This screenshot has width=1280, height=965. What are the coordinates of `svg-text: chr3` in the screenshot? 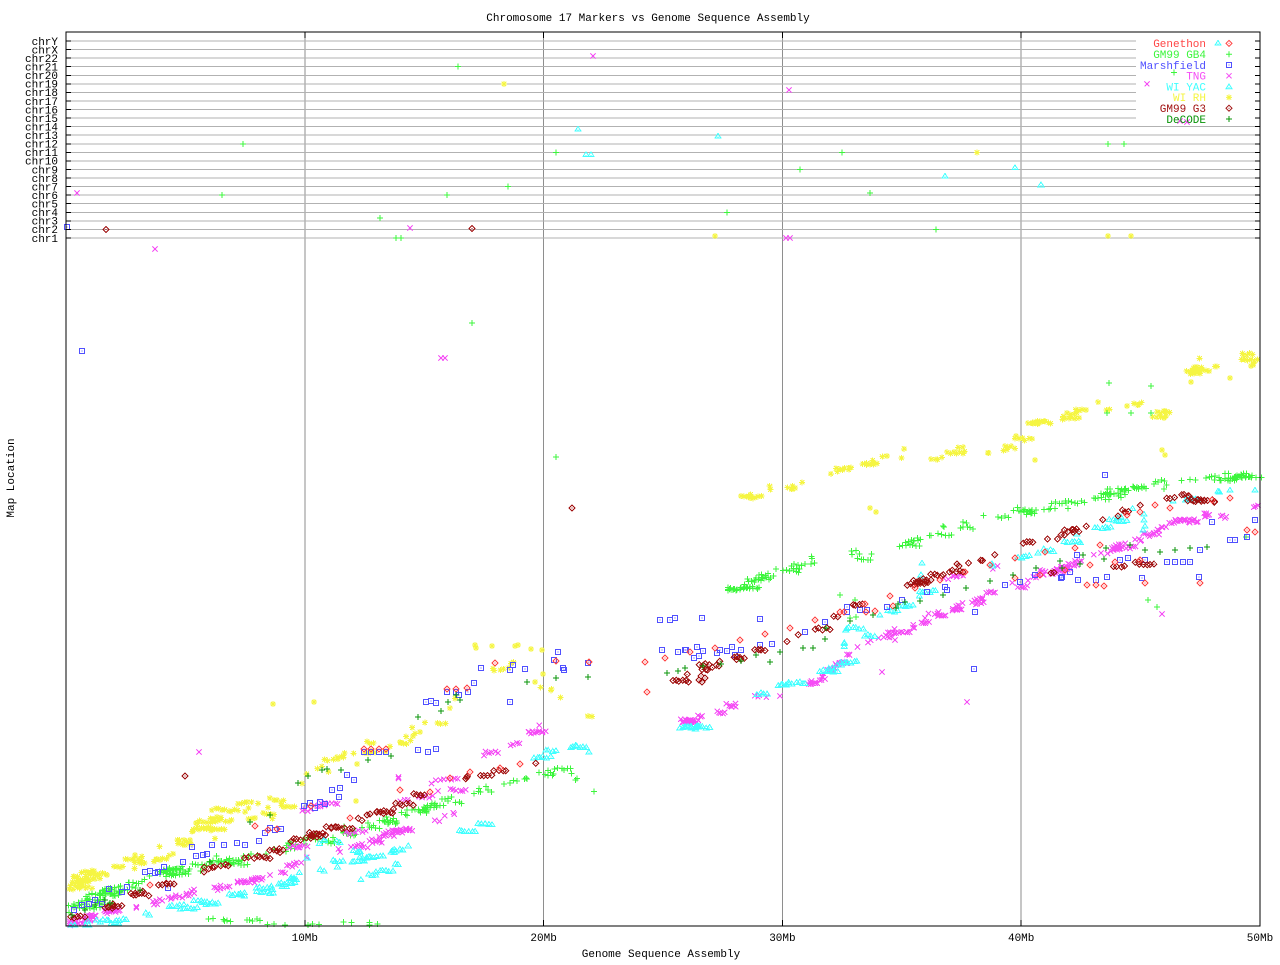 It's located at (45, 223).